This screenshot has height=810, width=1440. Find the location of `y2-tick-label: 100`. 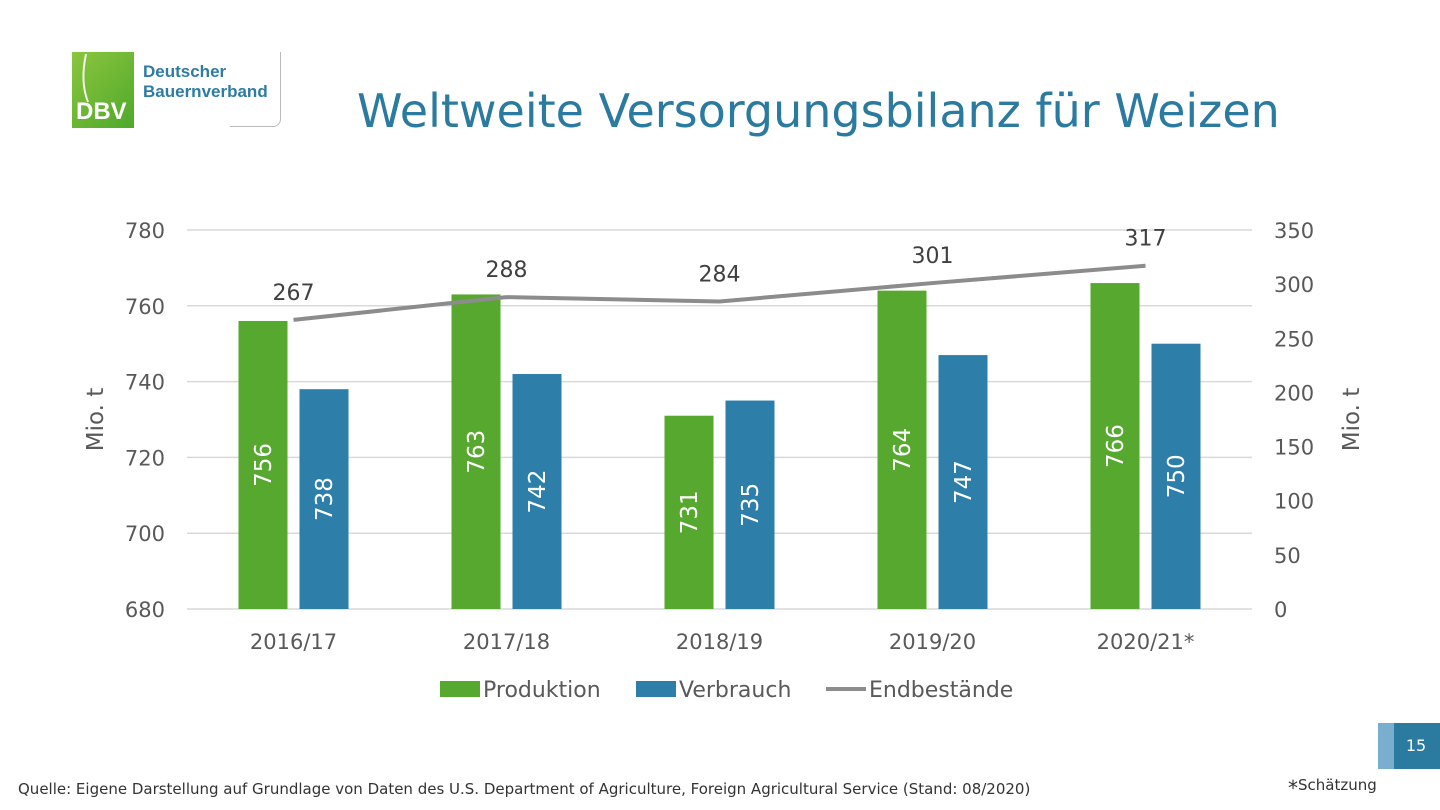

y2-tick-label: 100 is located at coordinates (1294, 502).